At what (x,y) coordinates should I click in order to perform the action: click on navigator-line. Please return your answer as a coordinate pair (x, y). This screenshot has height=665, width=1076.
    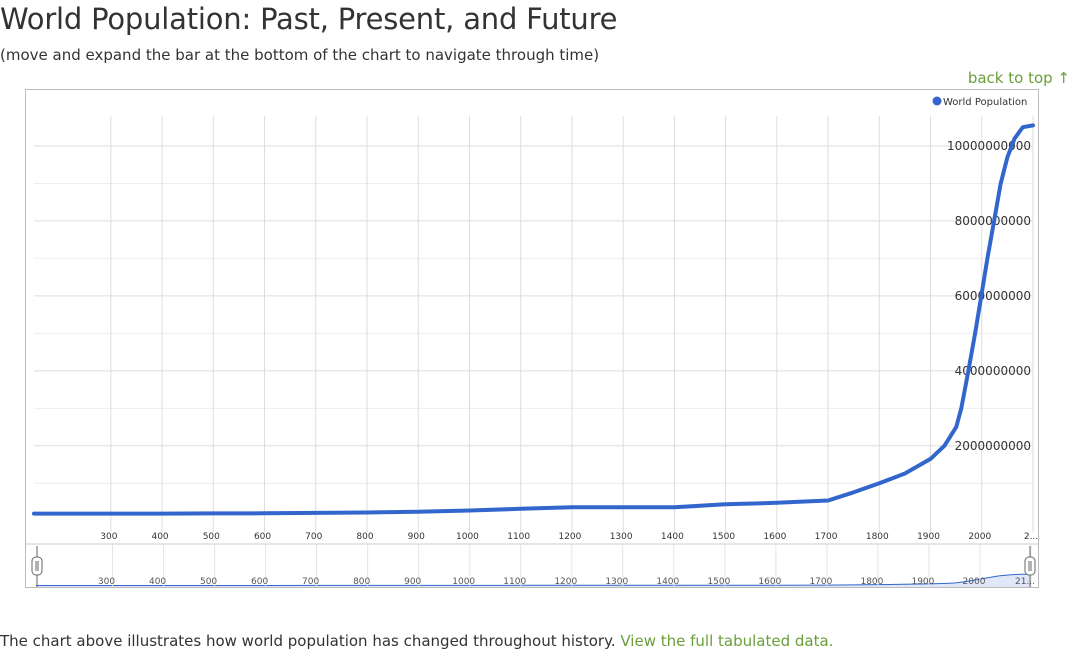
    Looking at the image, I should click on (533, 579).